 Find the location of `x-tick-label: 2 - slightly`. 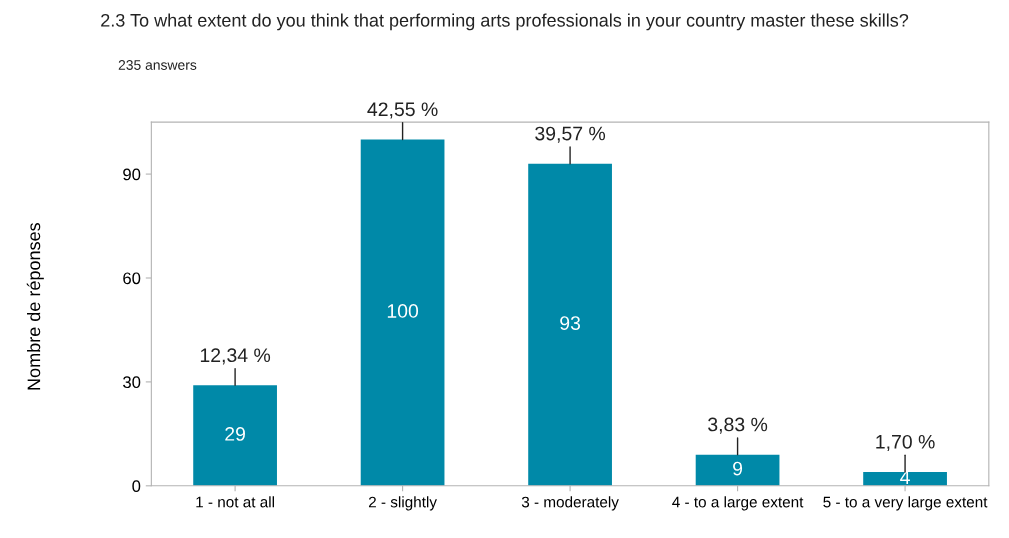

x-tick-label: 2 - slightly is located at coordinates (402, 503).